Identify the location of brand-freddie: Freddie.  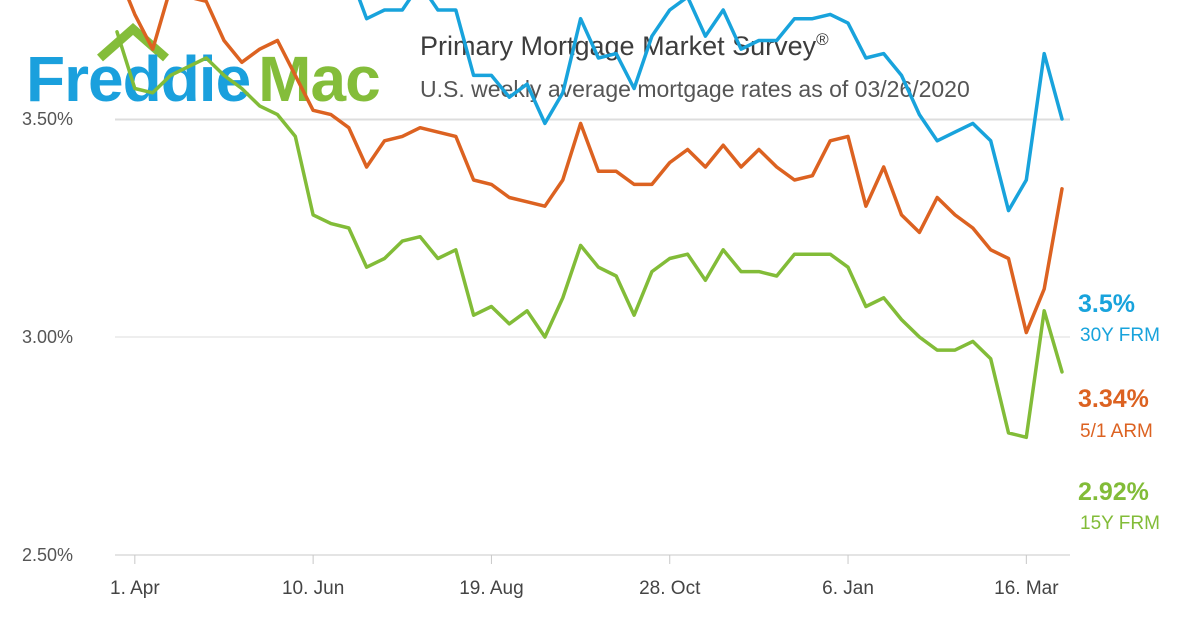
(138, 78).